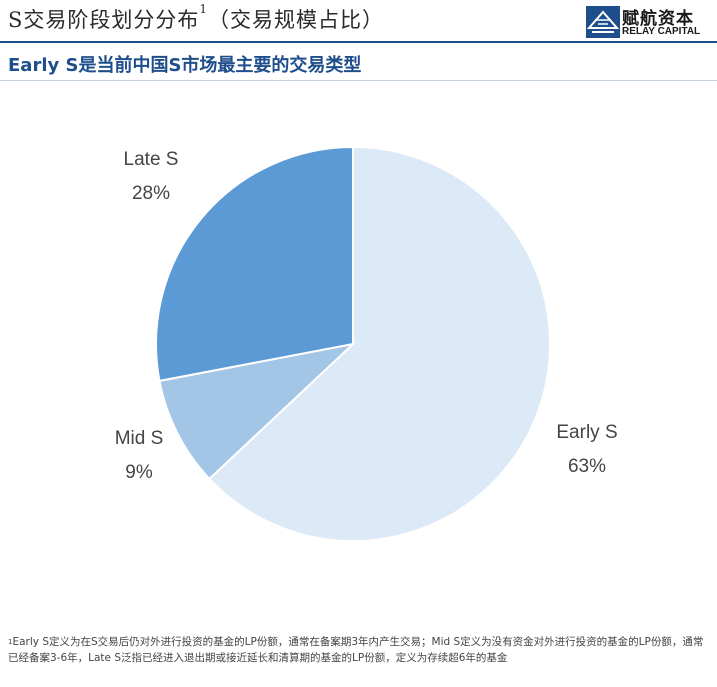 Image resolution: width=717 pixels, height=687 pixels. I want to click on page-title: S交易阶段划分分布1（交易规模占比）, so click(196, 18).